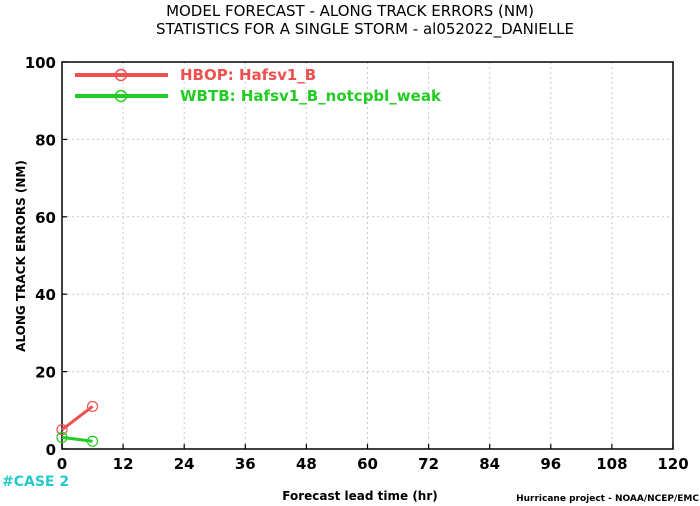  Describe the element at coordinates (248, 75) in the screenshot. I see `legend-label-0: HBOP: Hafsv1_B` at that location.